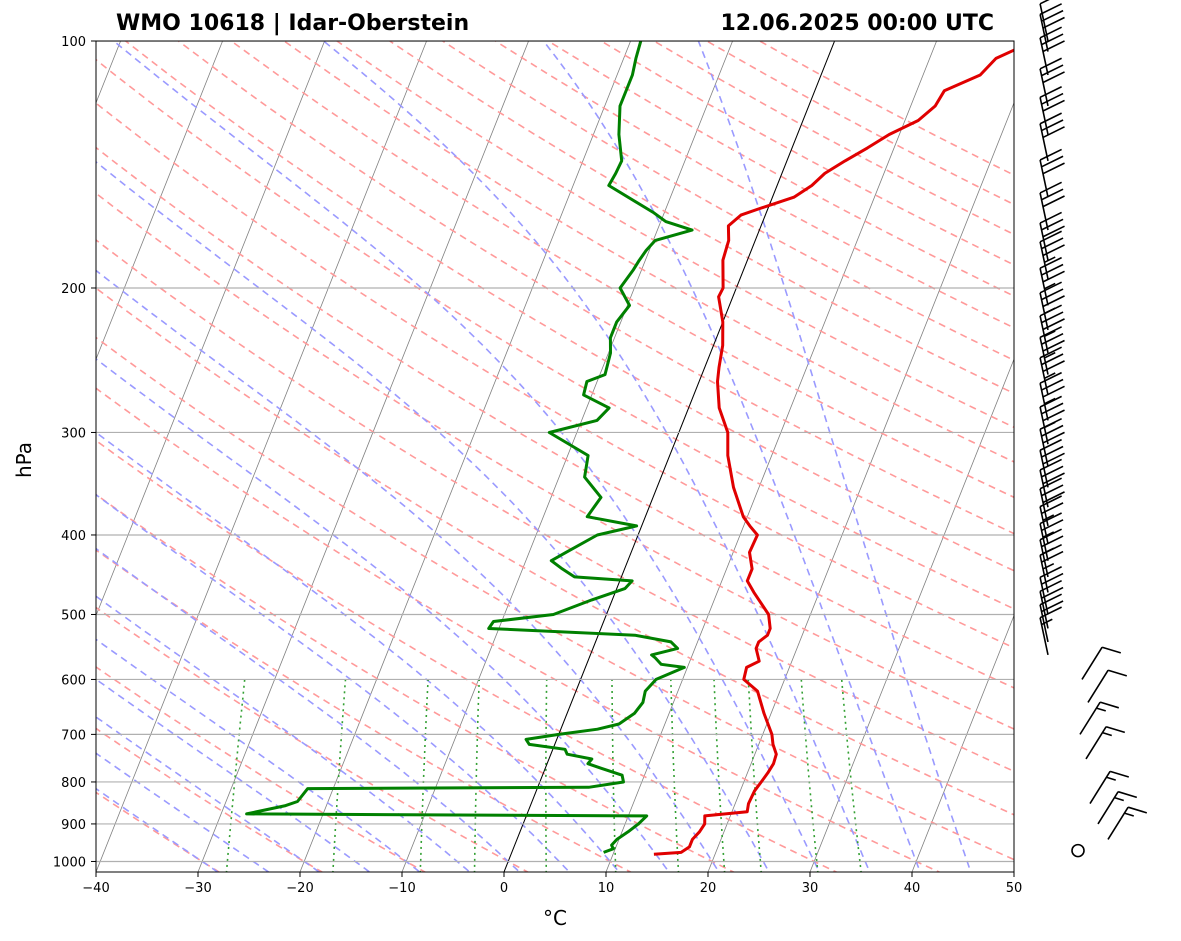 The image size is (1181, 941). What do you see at coordinates (95, 888) in the screenshot?
I see `x-tick-label: −40` at bounding box center [95, 888].